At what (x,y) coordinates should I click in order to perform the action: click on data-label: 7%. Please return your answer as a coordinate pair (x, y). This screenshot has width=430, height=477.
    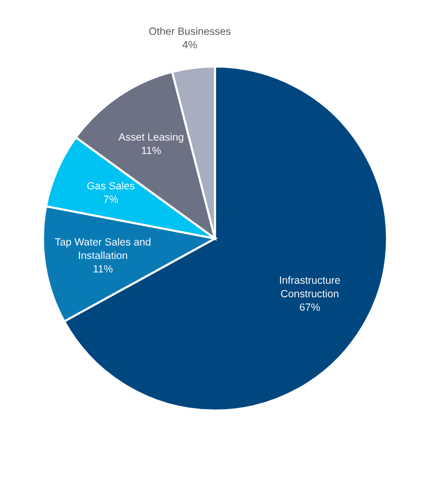
    Looking at the image, I should click on (111, 199).